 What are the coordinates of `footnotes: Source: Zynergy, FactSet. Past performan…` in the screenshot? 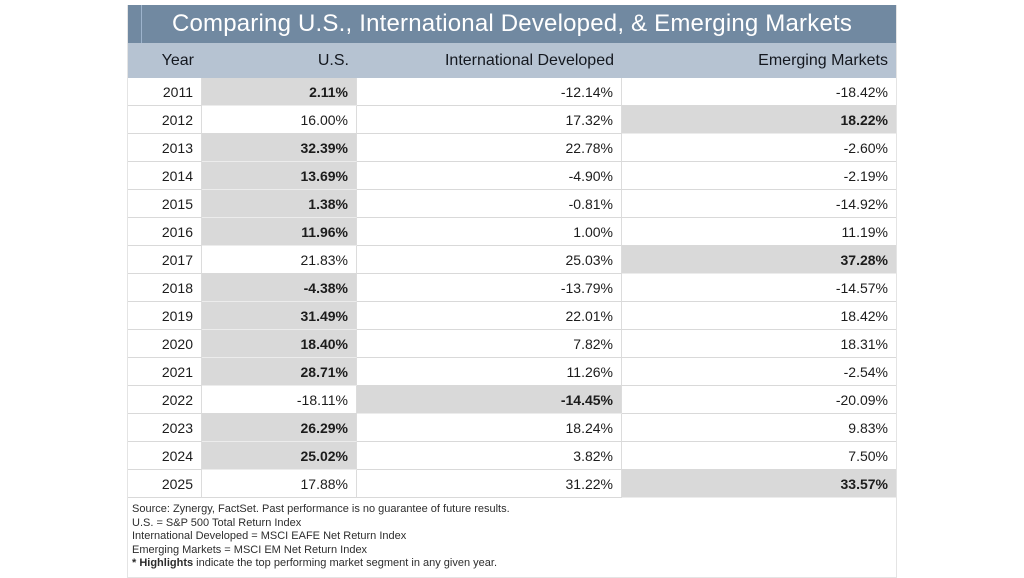 It's located at (512, 537).